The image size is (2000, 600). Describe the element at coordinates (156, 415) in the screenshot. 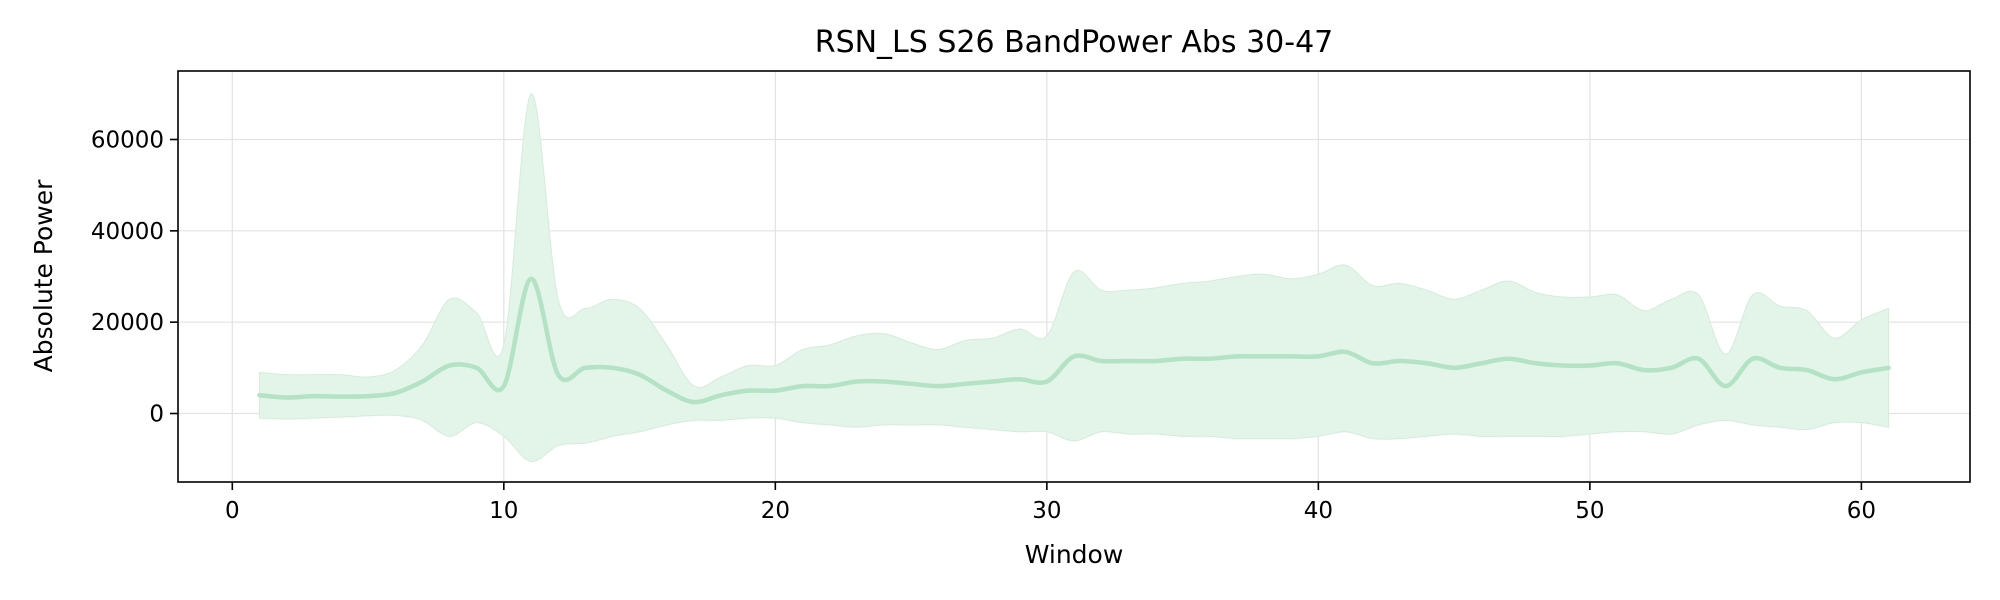

I see `y-tick-label: 0` at that location.